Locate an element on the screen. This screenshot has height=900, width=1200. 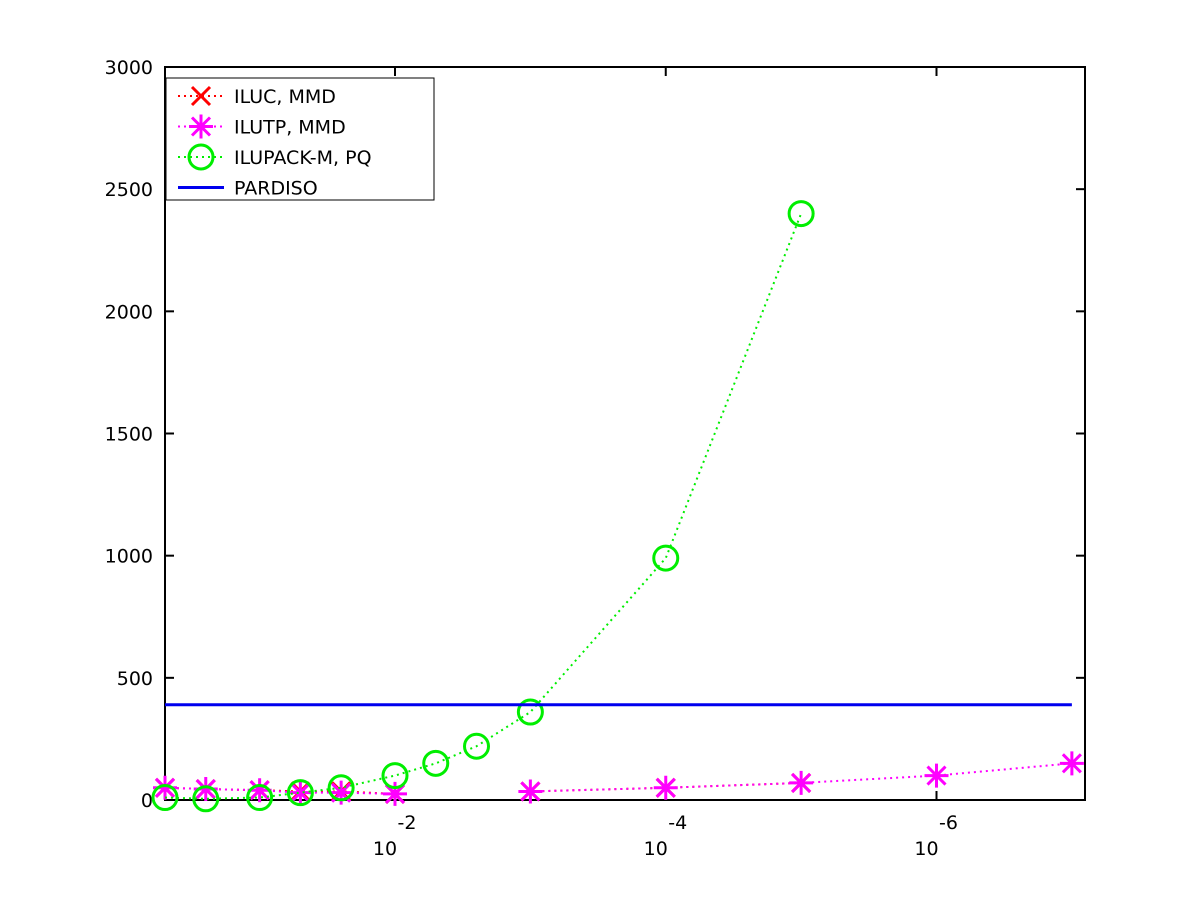
x-tick-exponent: -2 is located at coordinates (407, 823).